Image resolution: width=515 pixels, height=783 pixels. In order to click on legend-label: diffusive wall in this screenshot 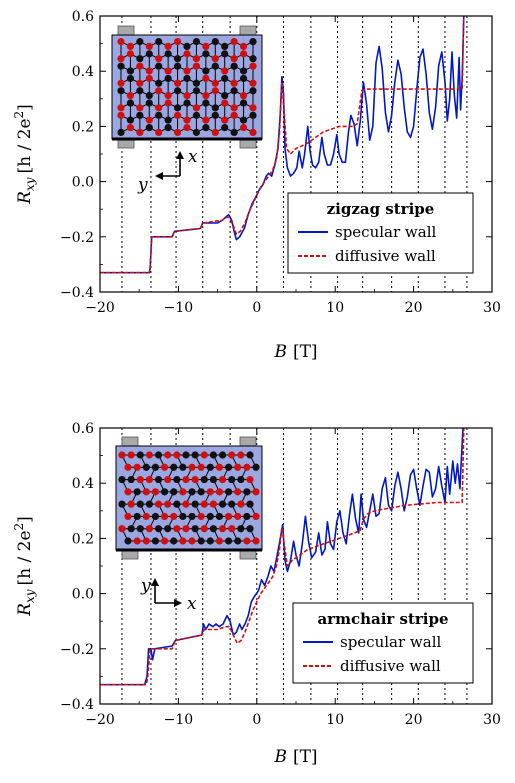, I will do `click(390, 666)`.